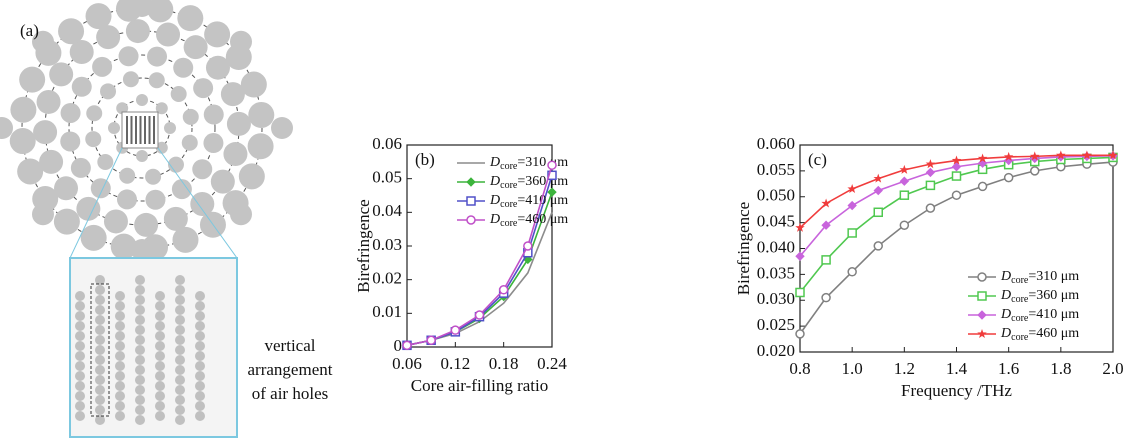 The image size is (1138, 440). Describe the element at coordinates (387, 177) in the screenshot. I see `y-tick-label: 0.05` at that location.